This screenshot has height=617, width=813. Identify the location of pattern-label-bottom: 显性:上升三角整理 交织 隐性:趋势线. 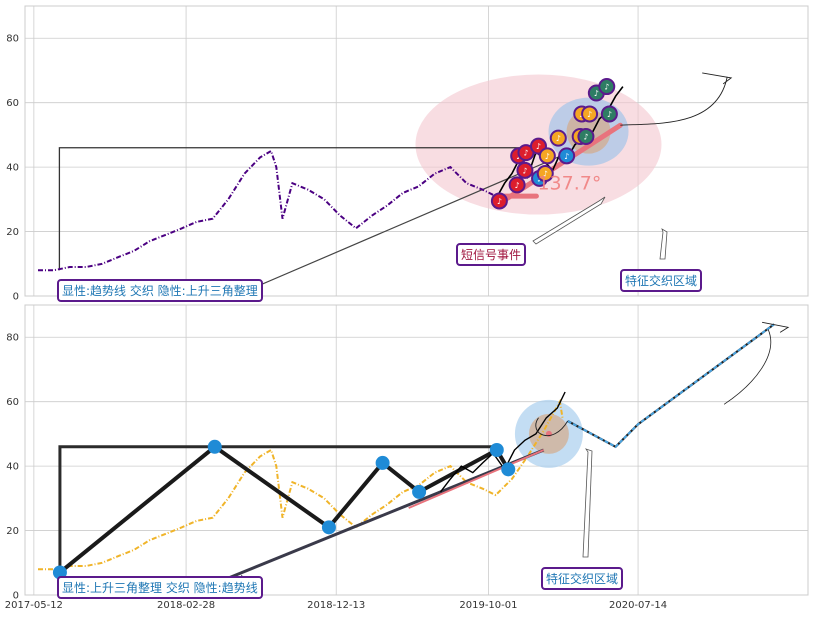
(160, 587).